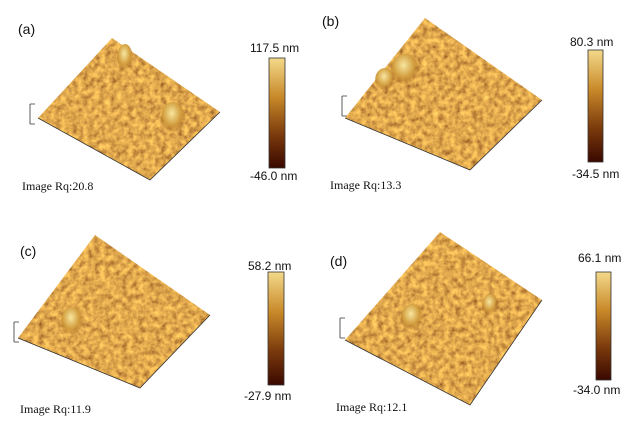 This screenshot has width=640, height=422. I want to click on color-bar-max: 66.1 nm, so click(599, 258).